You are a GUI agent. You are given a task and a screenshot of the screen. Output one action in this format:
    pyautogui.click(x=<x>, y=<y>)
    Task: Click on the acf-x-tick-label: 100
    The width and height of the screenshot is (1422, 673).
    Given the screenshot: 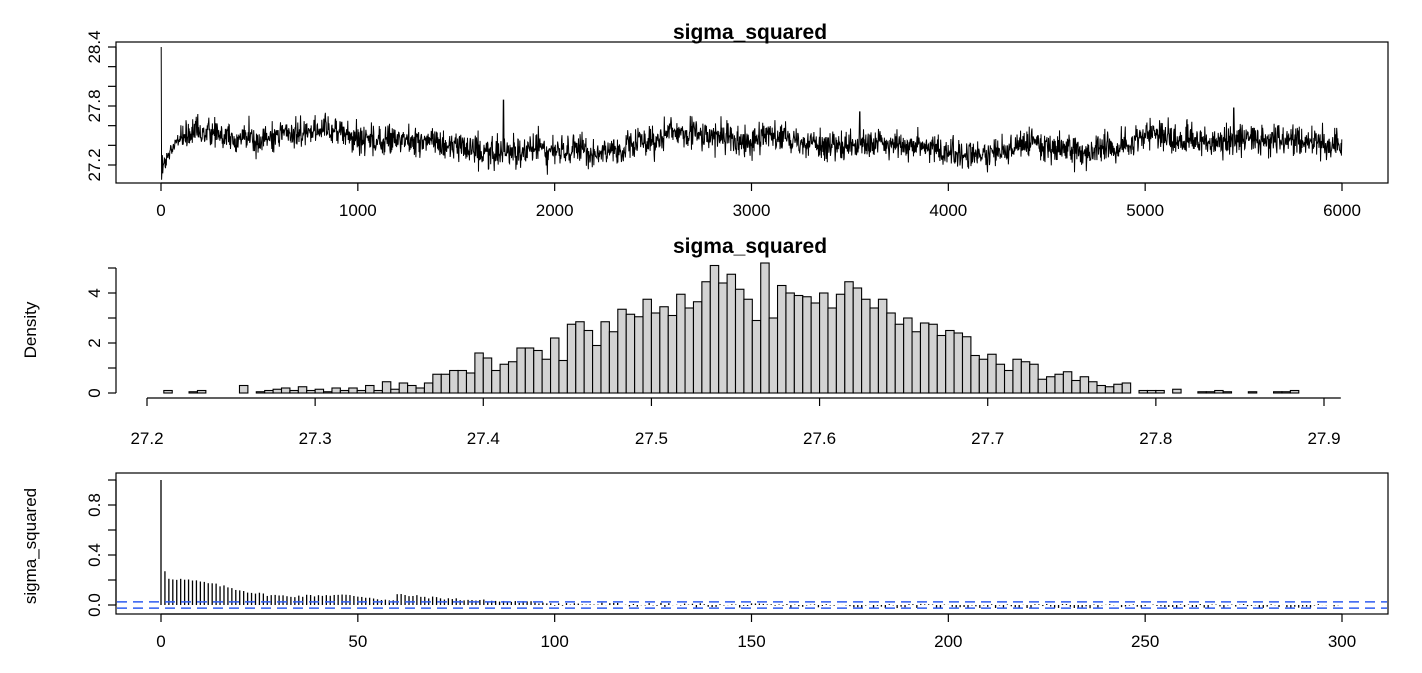 What is the action you would take?
    pyautogui.click(x=554, y=641)
    